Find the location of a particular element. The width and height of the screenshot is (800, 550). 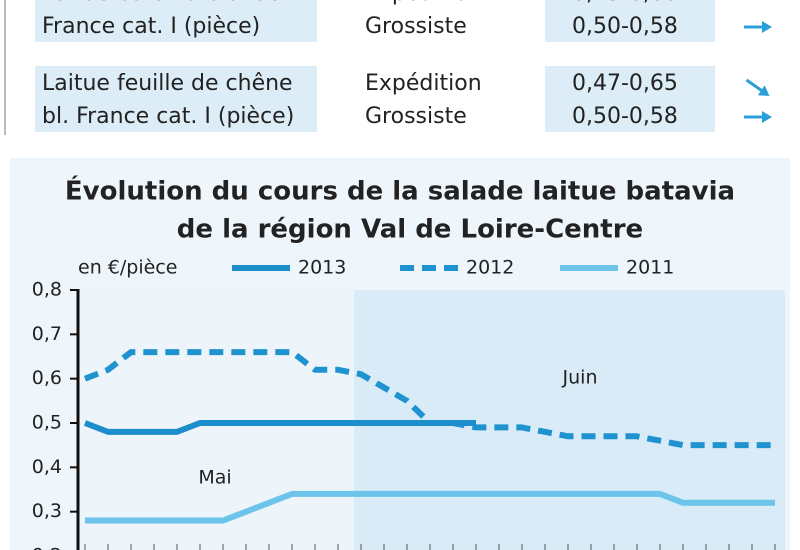

chart-title: de la région Val de Loire-Centre is located at coordinates (410, 230).